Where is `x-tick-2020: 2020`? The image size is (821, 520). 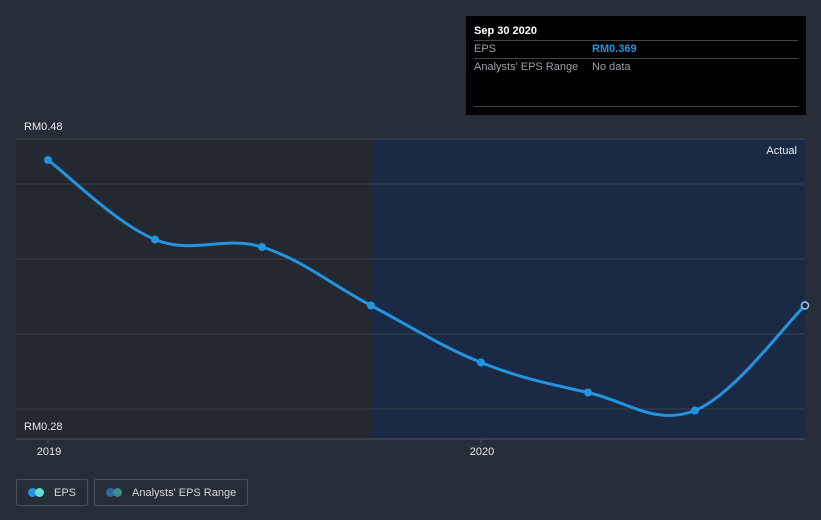 x-tick-2020: 2020 is located at coordinates (482, 452).